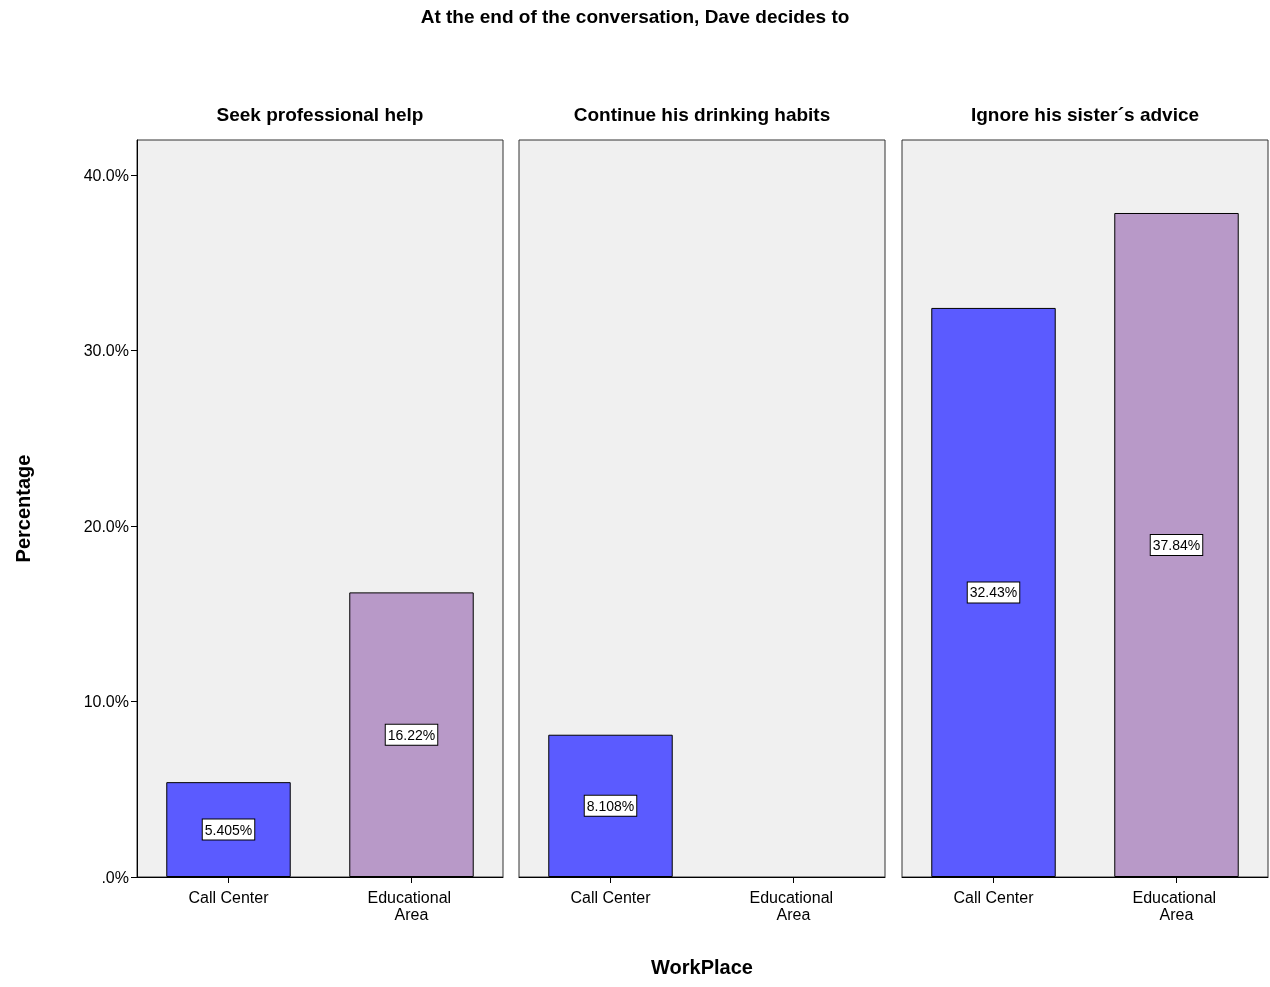 Image resolution: width=1270 pixels, height=987 pixels. Describe the element at coordinates (993, 592) in the screenshot. I see `data-label: 32.43%` at that location.